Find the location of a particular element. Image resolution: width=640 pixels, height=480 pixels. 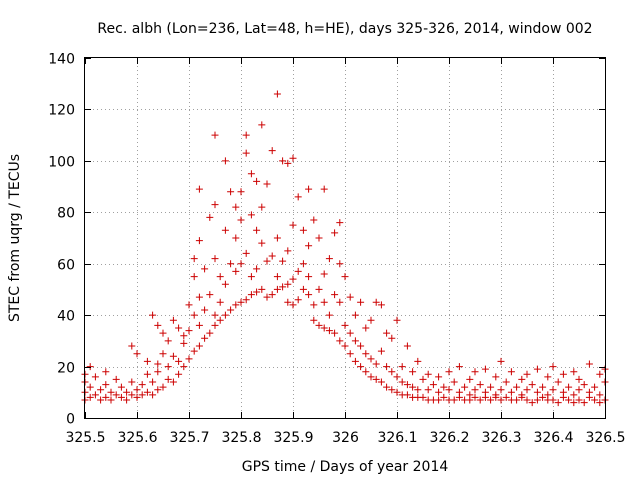

x-tick-label: 325.8 is located at coordinates (241, 438).